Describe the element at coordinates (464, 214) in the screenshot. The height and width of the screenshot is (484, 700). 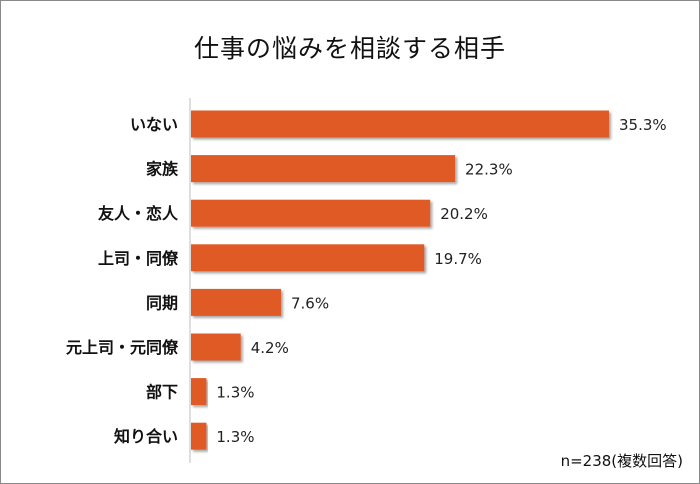
I see `value-label: 20.2%` at that location.